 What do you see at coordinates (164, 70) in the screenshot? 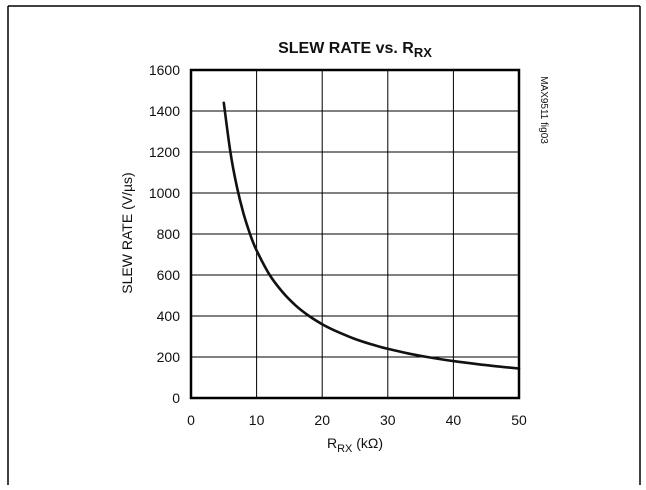
I see `y-tick-label: 1600` at bounding box center [164, 70].